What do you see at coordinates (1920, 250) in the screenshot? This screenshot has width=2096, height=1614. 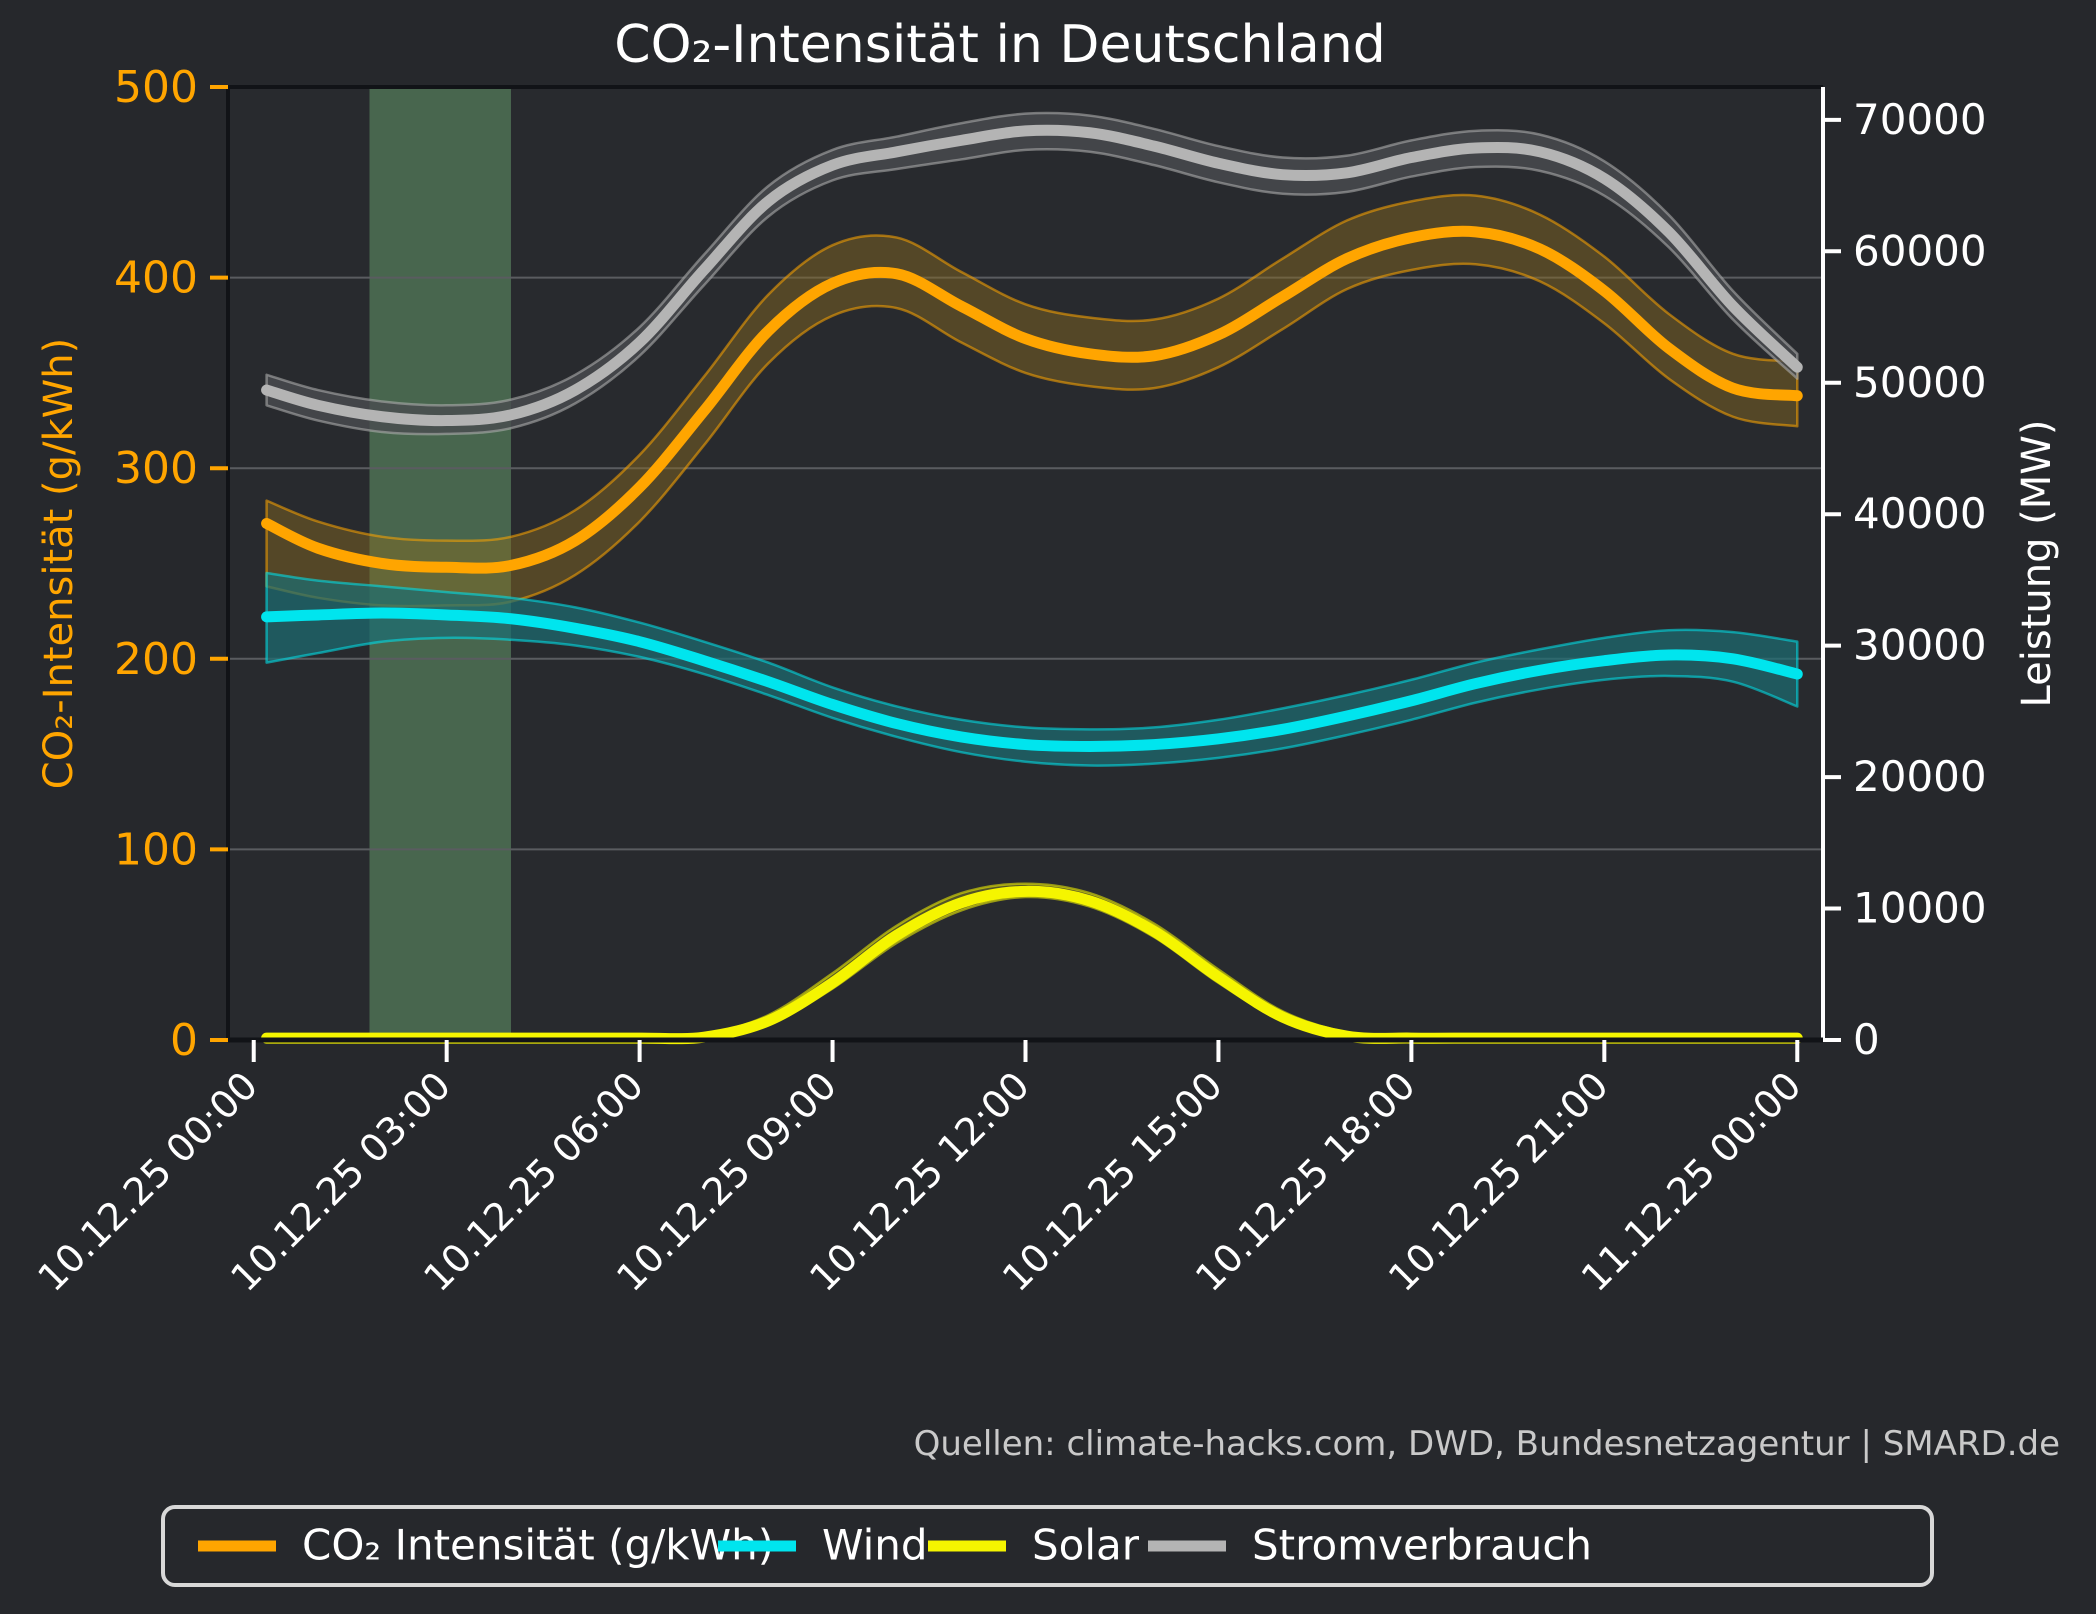 I see `y-tick-label-right-6: 60000` at bounding box center [1920, 250].